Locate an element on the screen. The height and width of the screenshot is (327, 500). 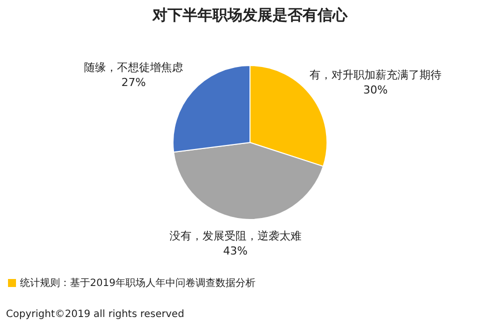
slice-label: 随缘，不想徒增焦虑 is located at coordinates (134, 67).